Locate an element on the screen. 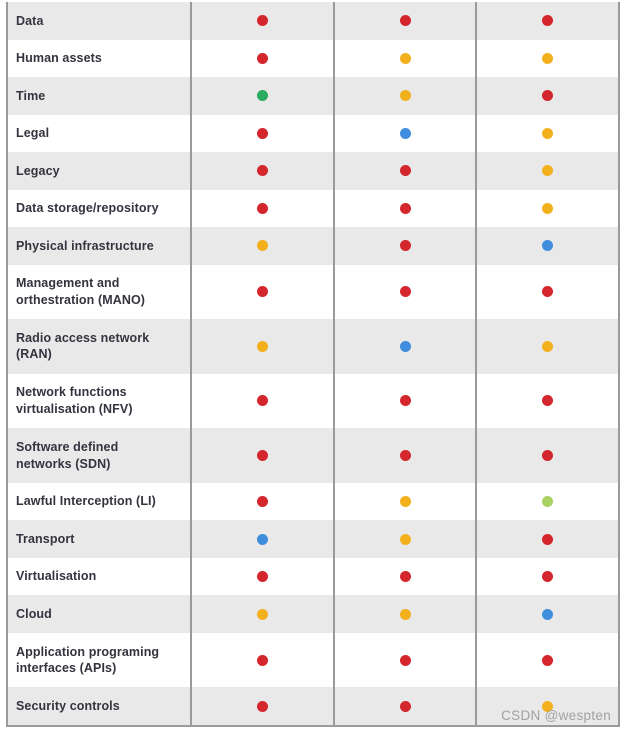  row-label-cell: Virtualisation is located at coordinates (100, 576).